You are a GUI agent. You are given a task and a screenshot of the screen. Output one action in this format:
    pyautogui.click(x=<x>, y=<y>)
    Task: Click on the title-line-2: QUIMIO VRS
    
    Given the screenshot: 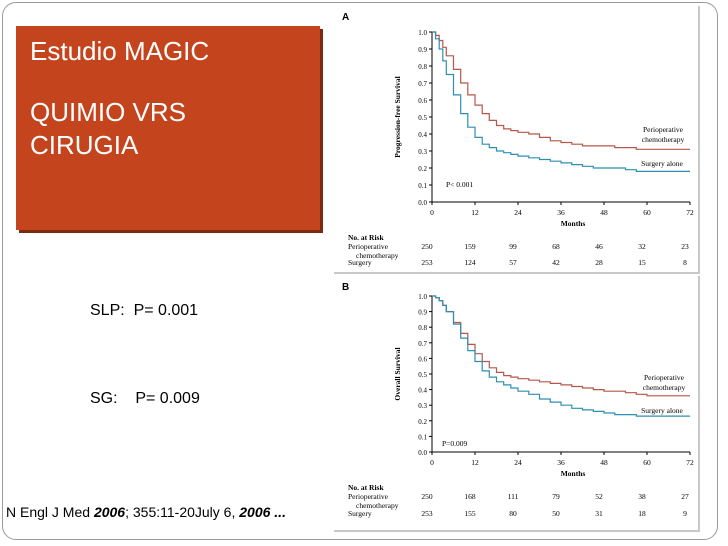 What is the action you would take?
    pyautogui.click(x=108, y=112)
    